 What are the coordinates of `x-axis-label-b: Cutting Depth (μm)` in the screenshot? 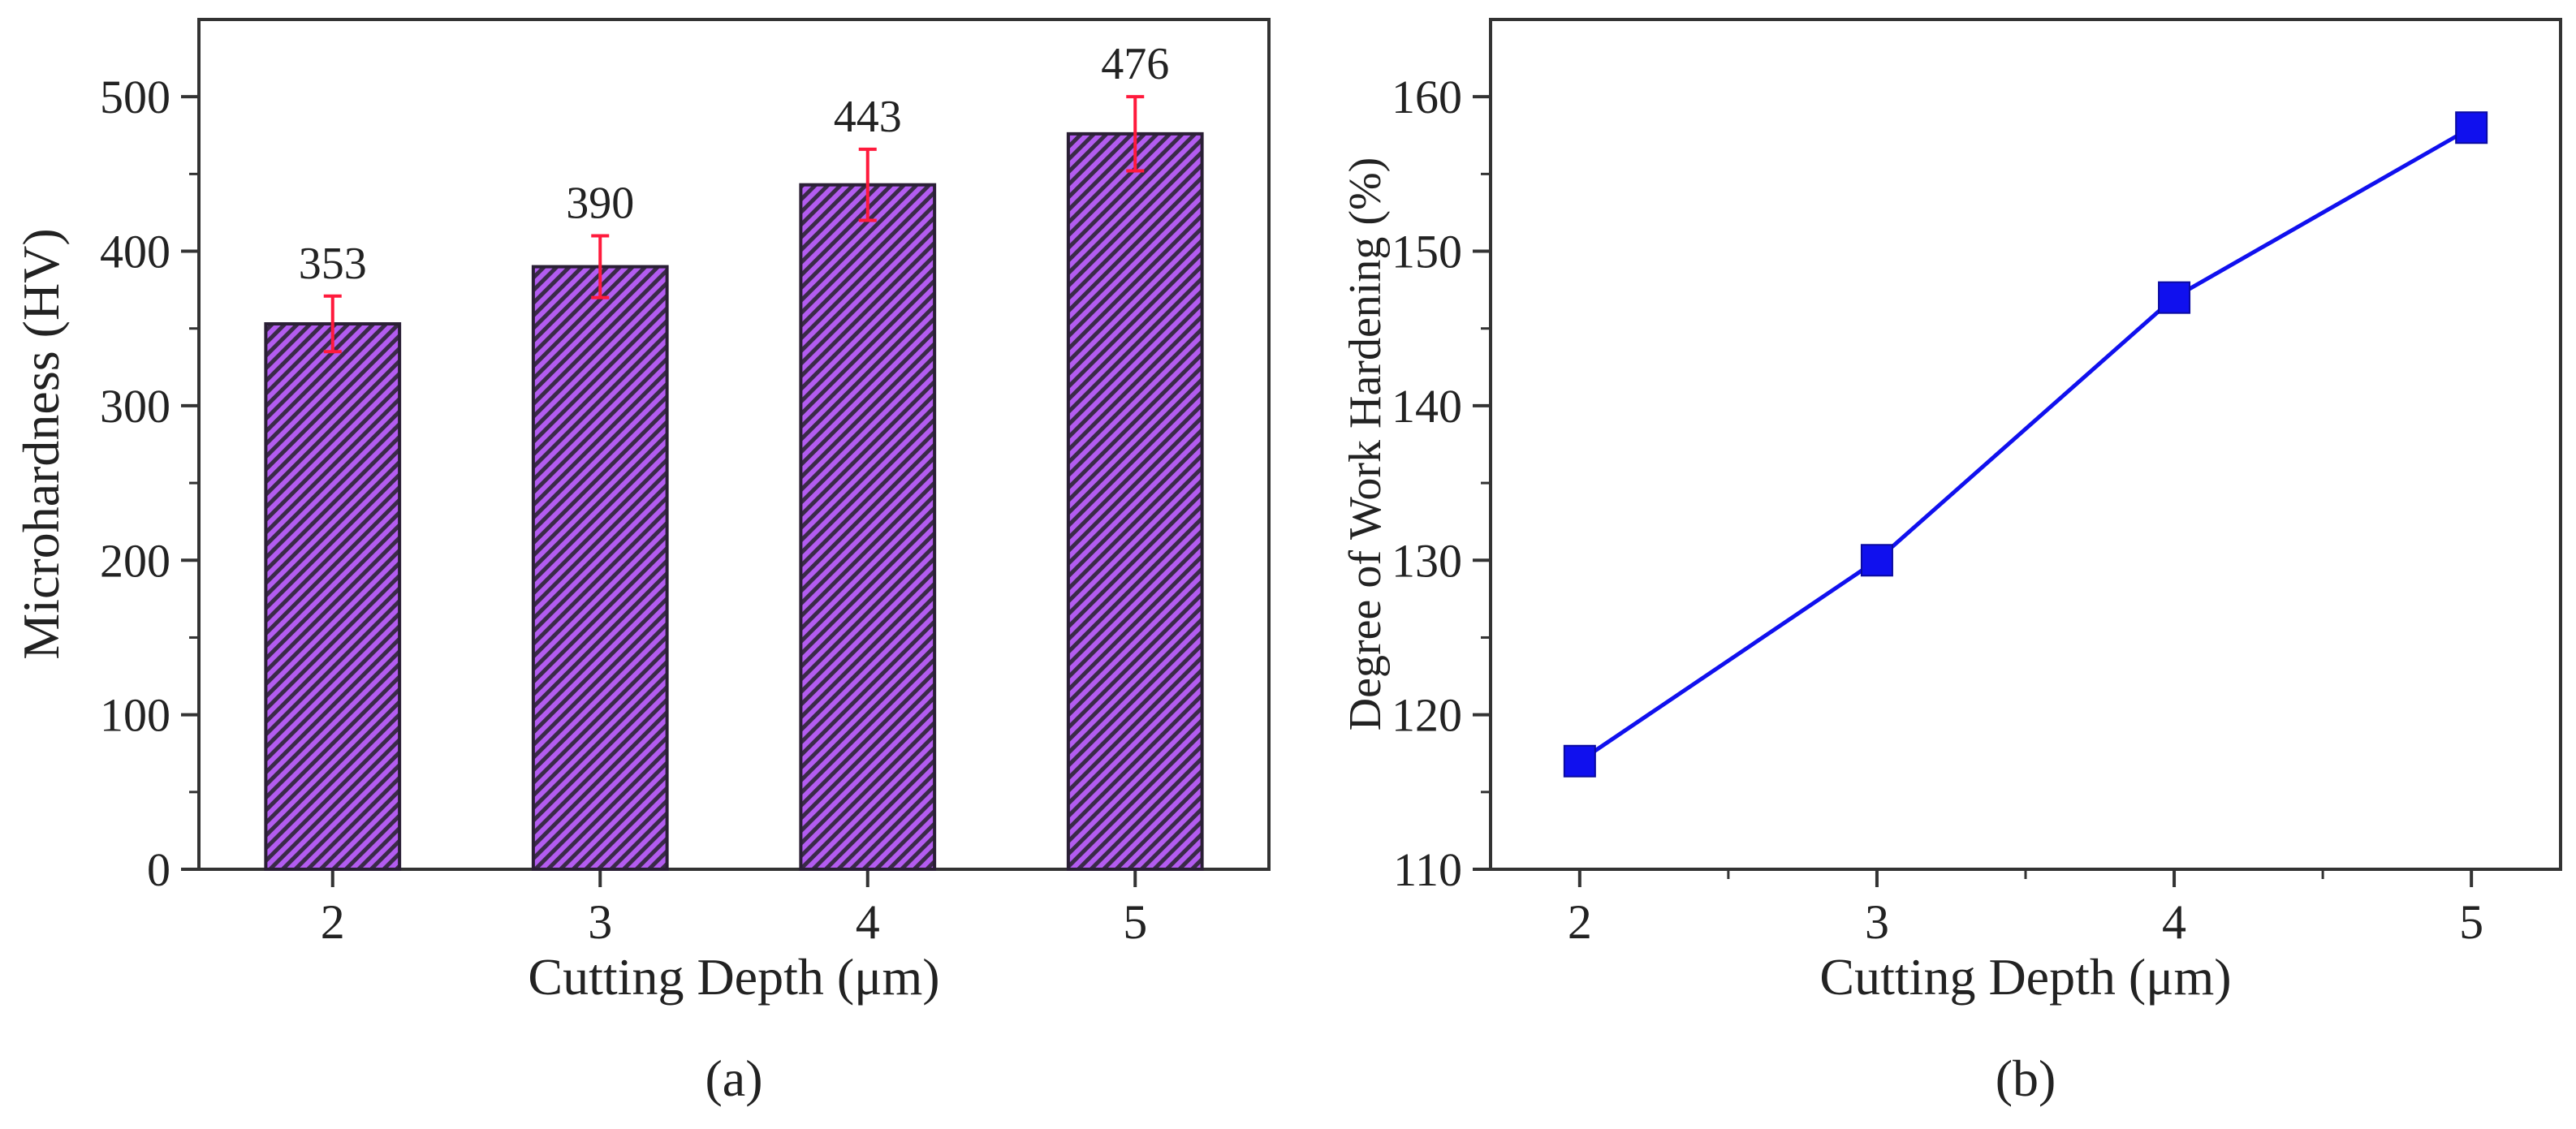 It's located at (2025, 977).